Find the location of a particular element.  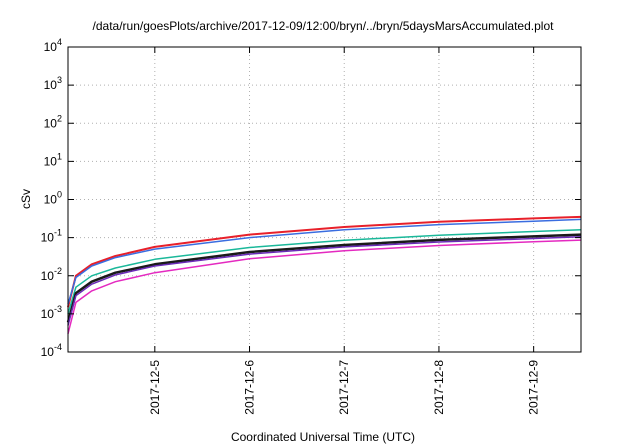

y-tick-label: 10⁻¹ is located at coordinates (51, 236).